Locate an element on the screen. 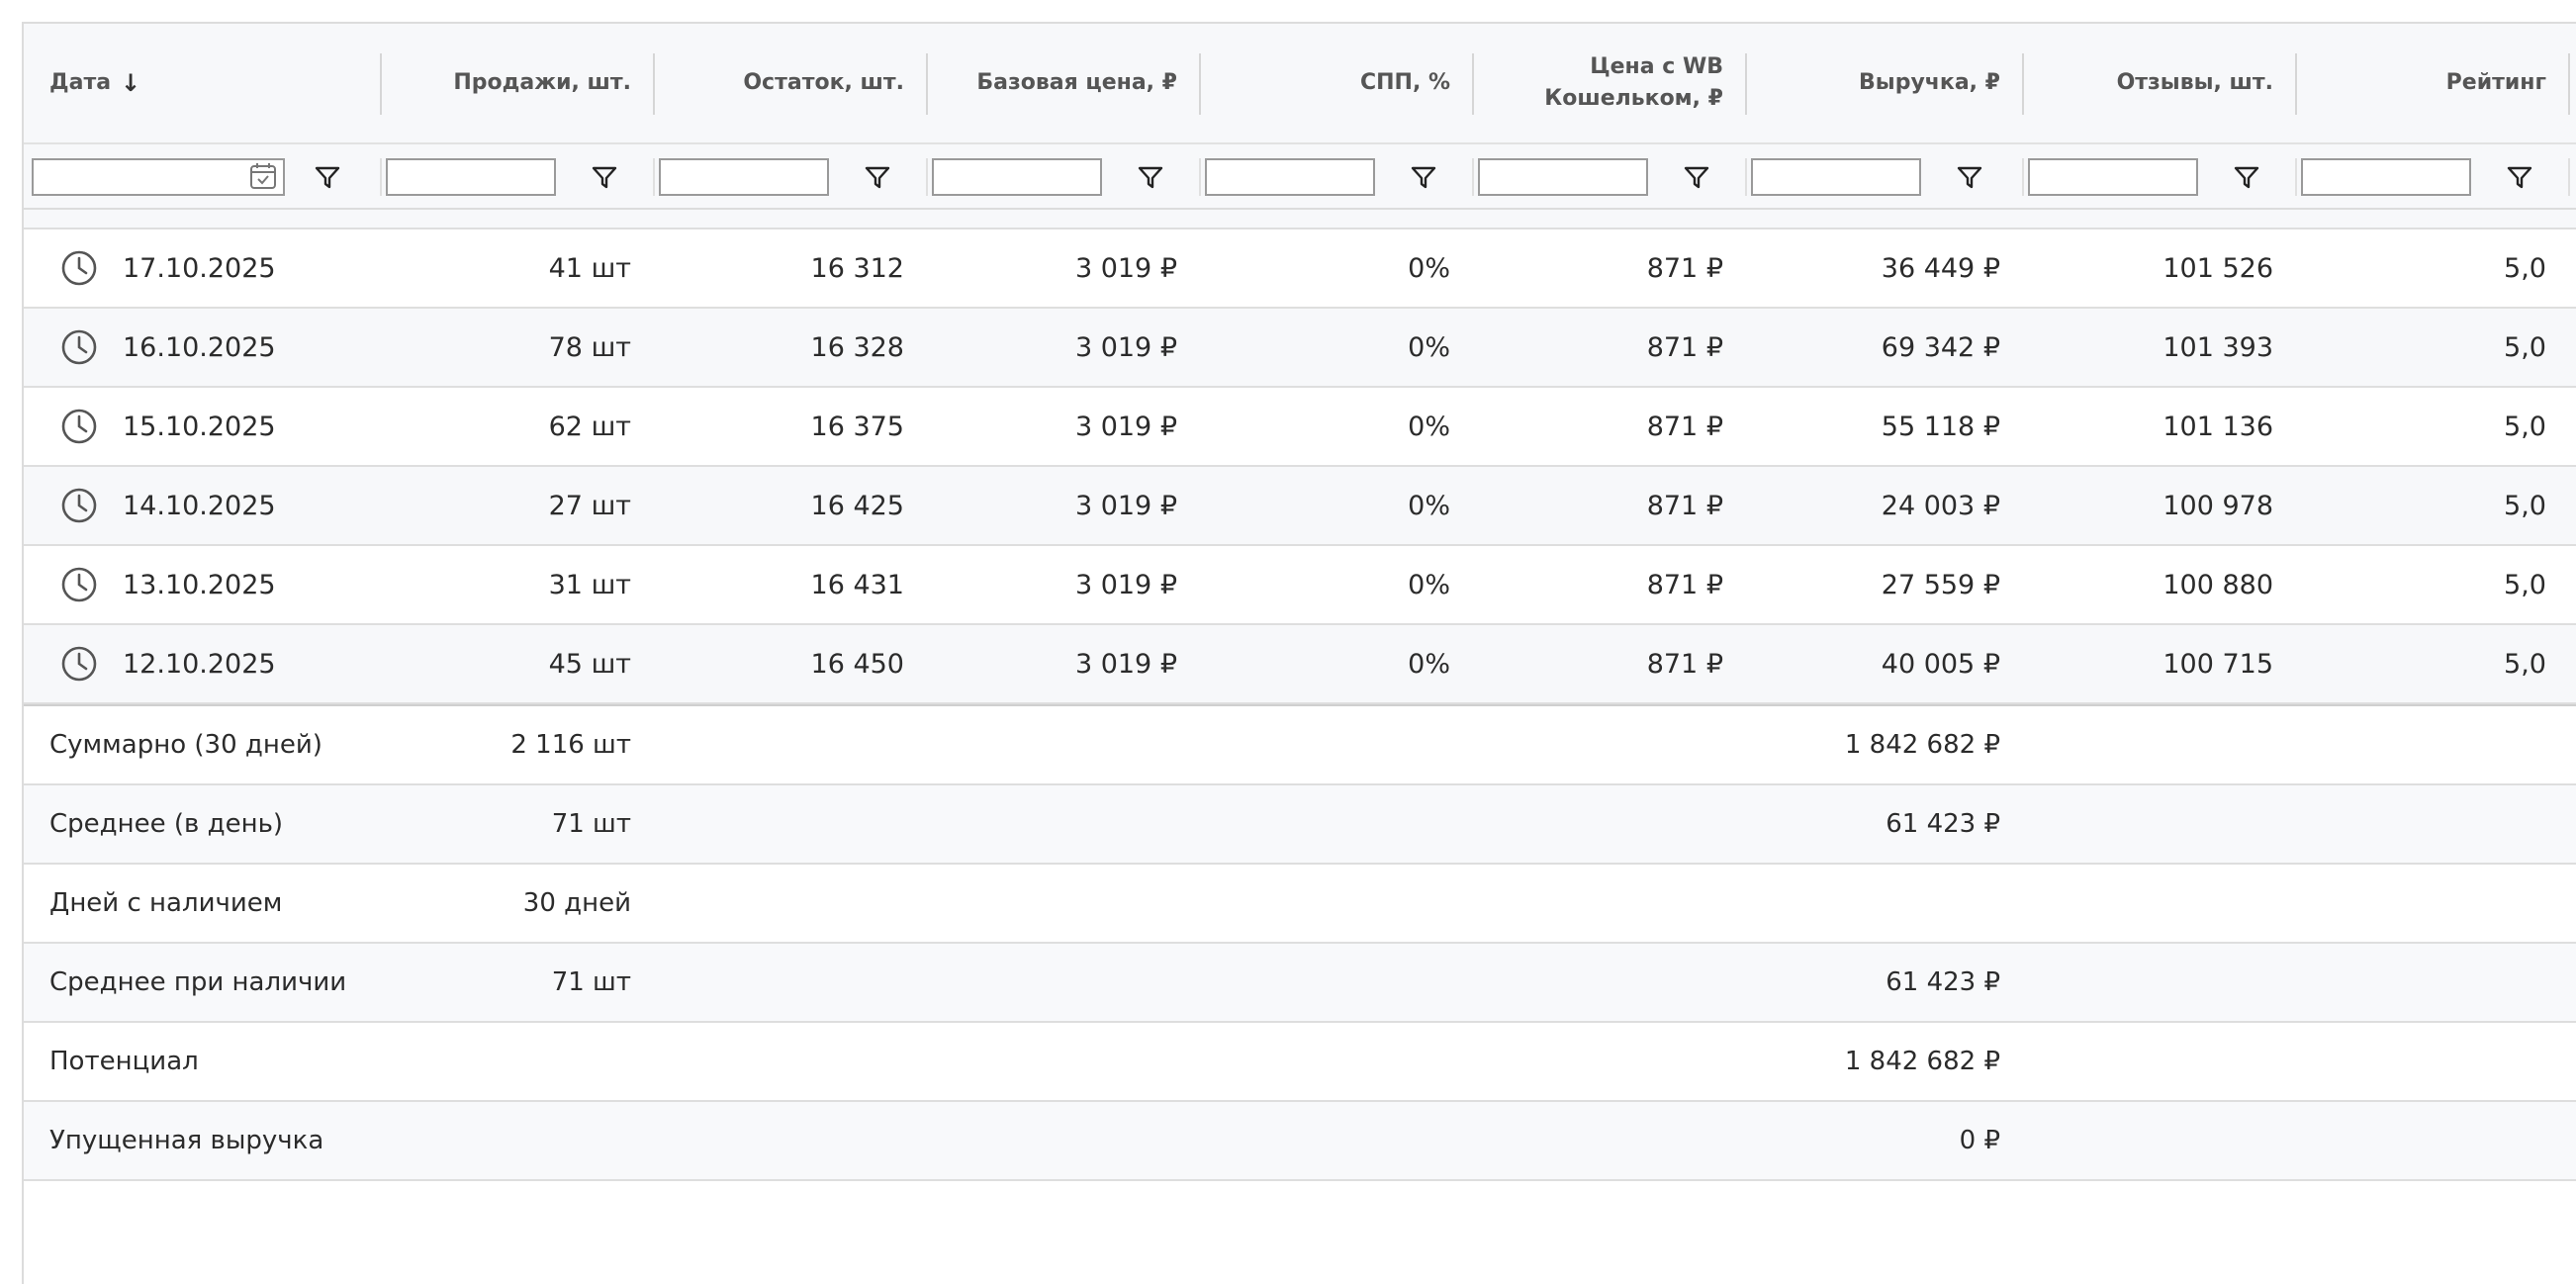 Image resolution: width=2576 pixels, height=1284 pixels. summary-label: Дней с наличием is located at coordinates (166, 903).